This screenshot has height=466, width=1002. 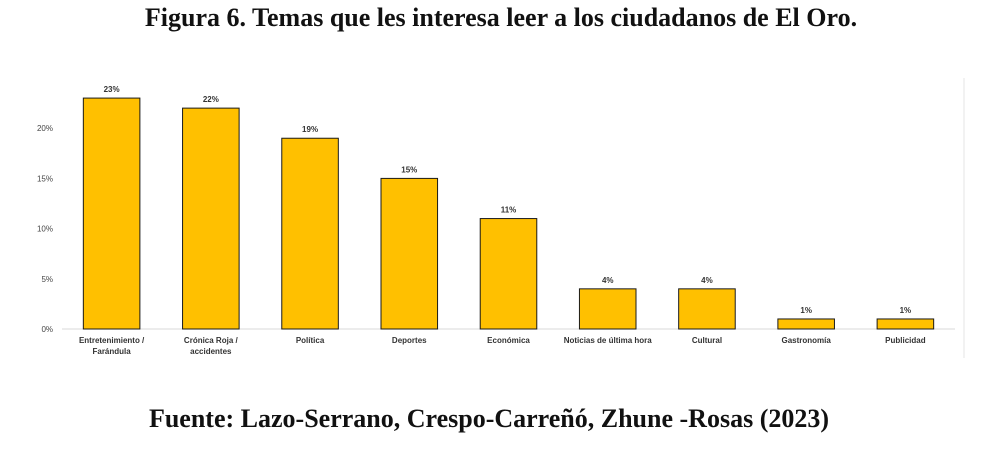 I want to click on x-tick-label: Entretenimiento /, so click(x=112, y=340).